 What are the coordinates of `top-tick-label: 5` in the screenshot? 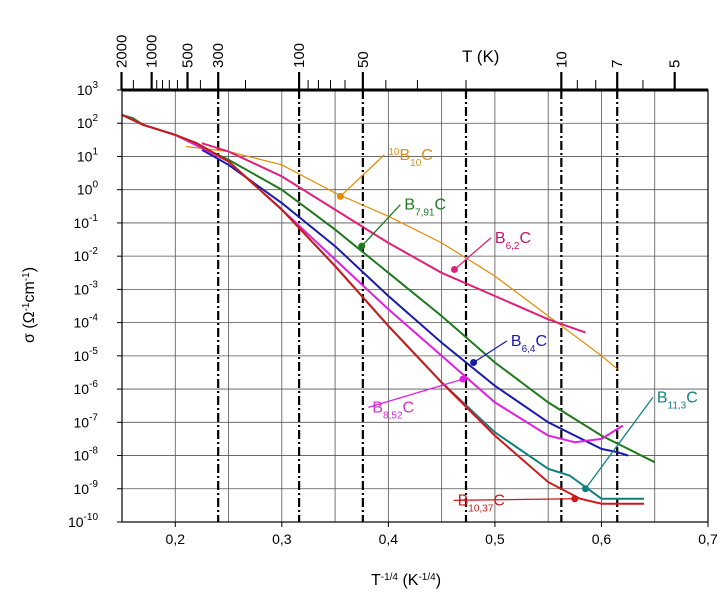 It's located at (675, 64).